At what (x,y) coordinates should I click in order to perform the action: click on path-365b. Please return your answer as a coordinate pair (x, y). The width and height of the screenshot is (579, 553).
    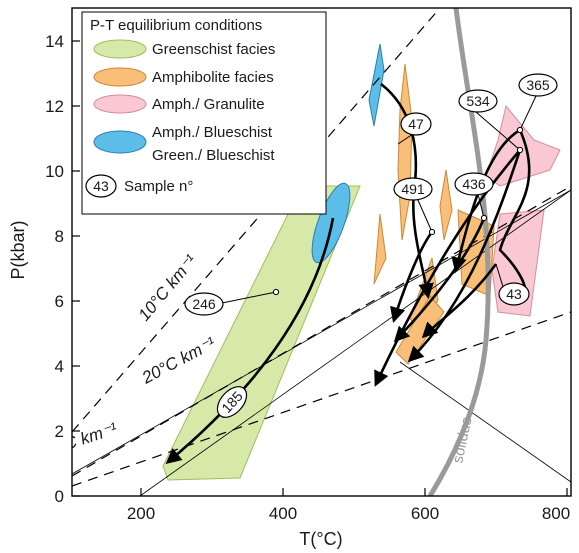
    Looking at the image, I should click on (514, 215).